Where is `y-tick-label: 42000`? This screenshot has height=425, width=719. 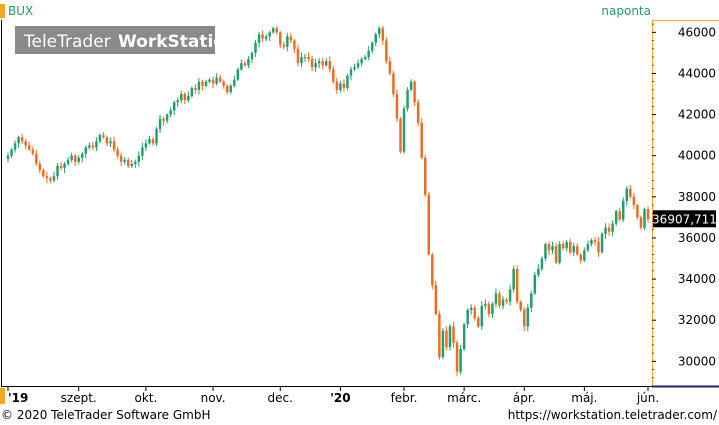
y-tick-label: 42000 is located at coordinates (697, 115).